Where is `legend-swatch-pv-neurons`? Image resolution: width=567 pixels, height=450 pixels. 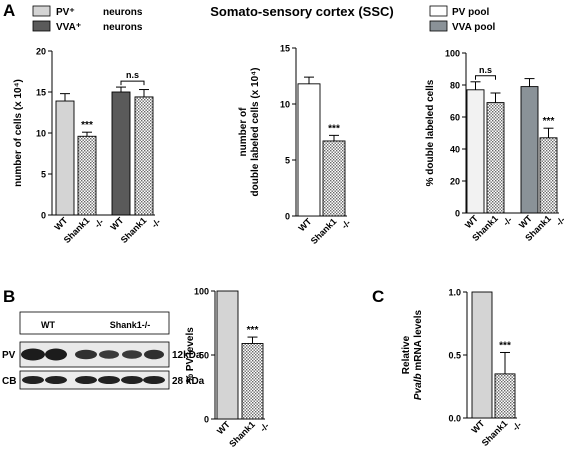 legend-swatch-pv-neurons is located at coordinates (41, 11).